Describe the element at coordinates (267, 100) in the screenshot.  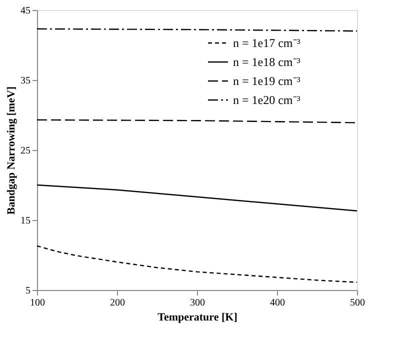
I see `legend-label: n = 1e20 cm⁻³` at that location.